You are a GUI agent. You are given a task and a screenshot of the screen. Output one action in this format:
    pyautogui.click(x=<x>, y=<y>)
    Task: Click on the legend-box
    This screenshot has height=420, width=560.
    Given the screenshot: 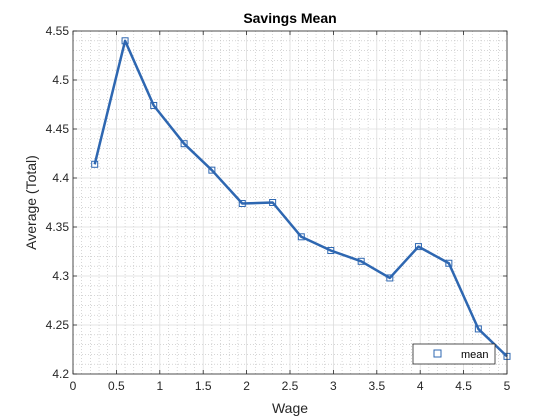 What is the action you would take?
    pyautogui.click(x=454, y=354)
    